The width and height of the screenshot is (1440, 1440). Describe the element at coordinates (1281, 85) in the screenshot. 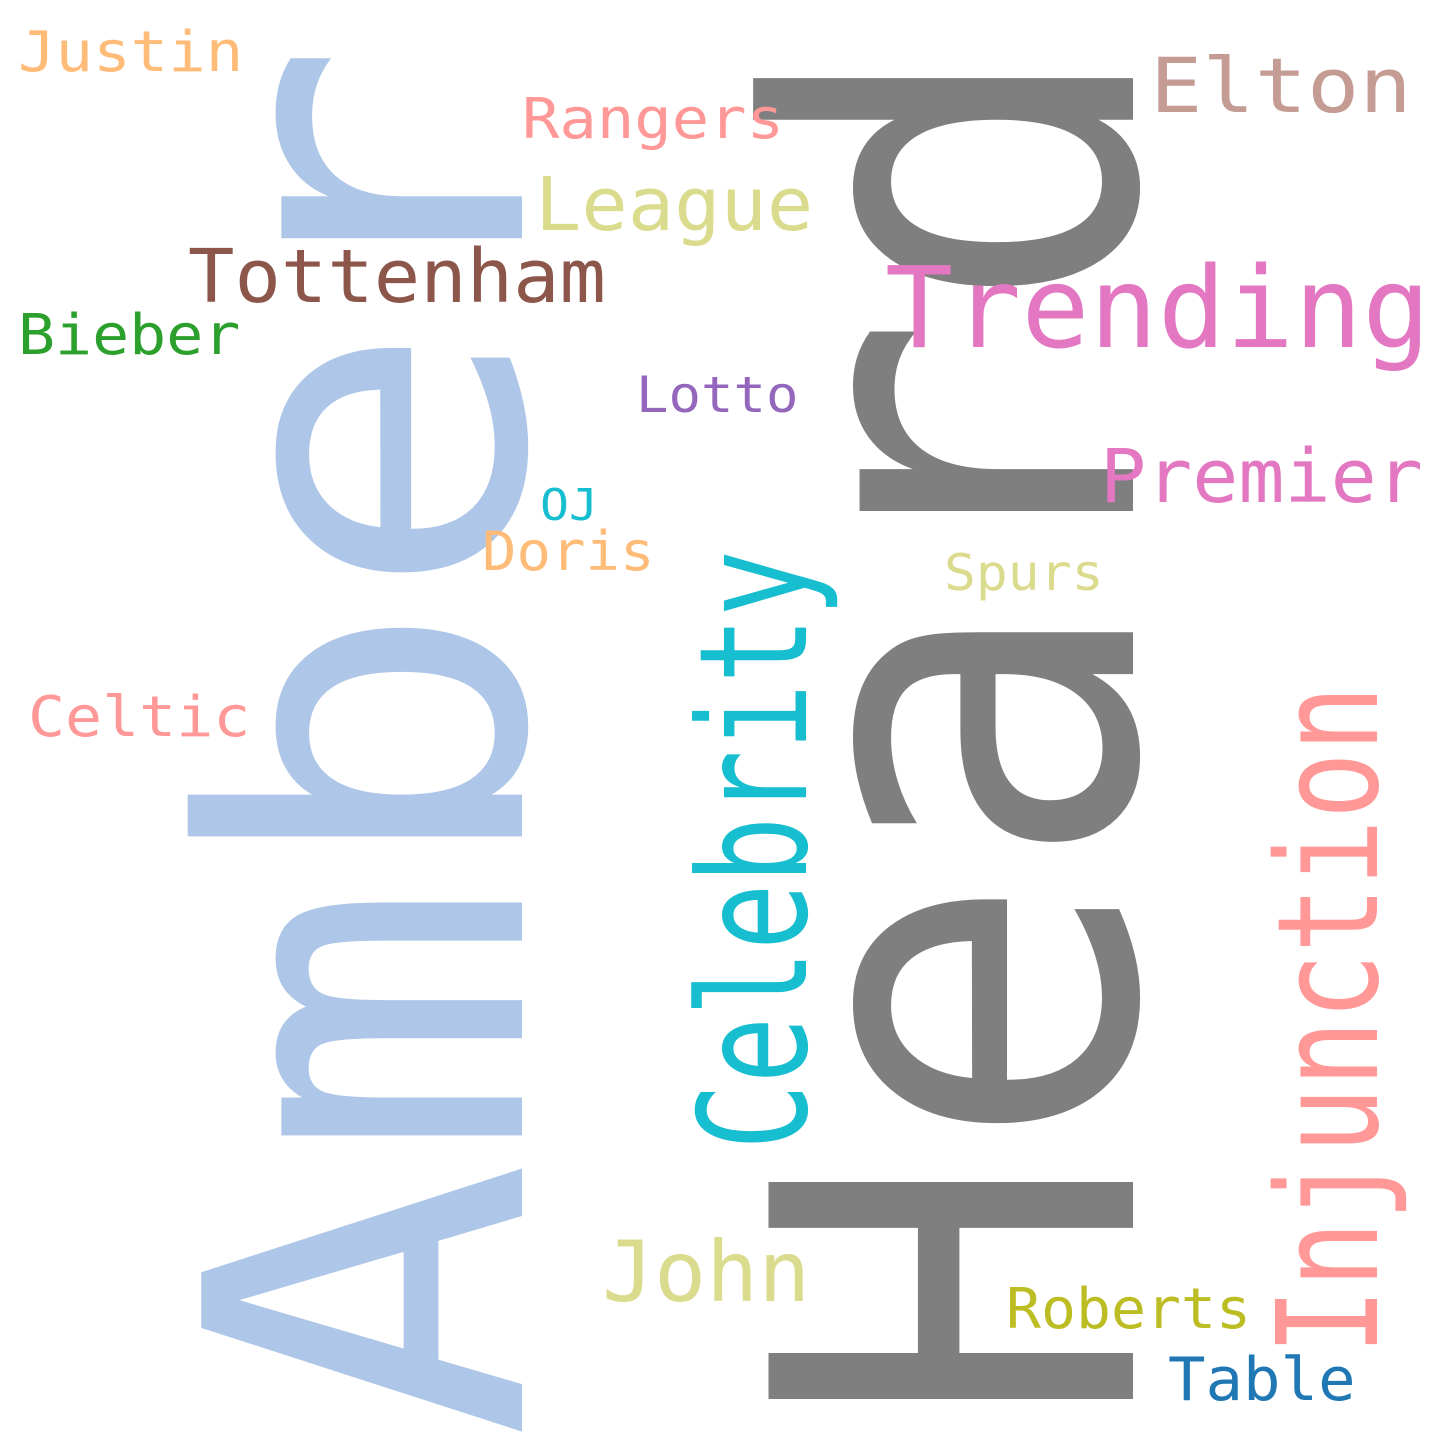

I see `word-elton: Elton` at that location.